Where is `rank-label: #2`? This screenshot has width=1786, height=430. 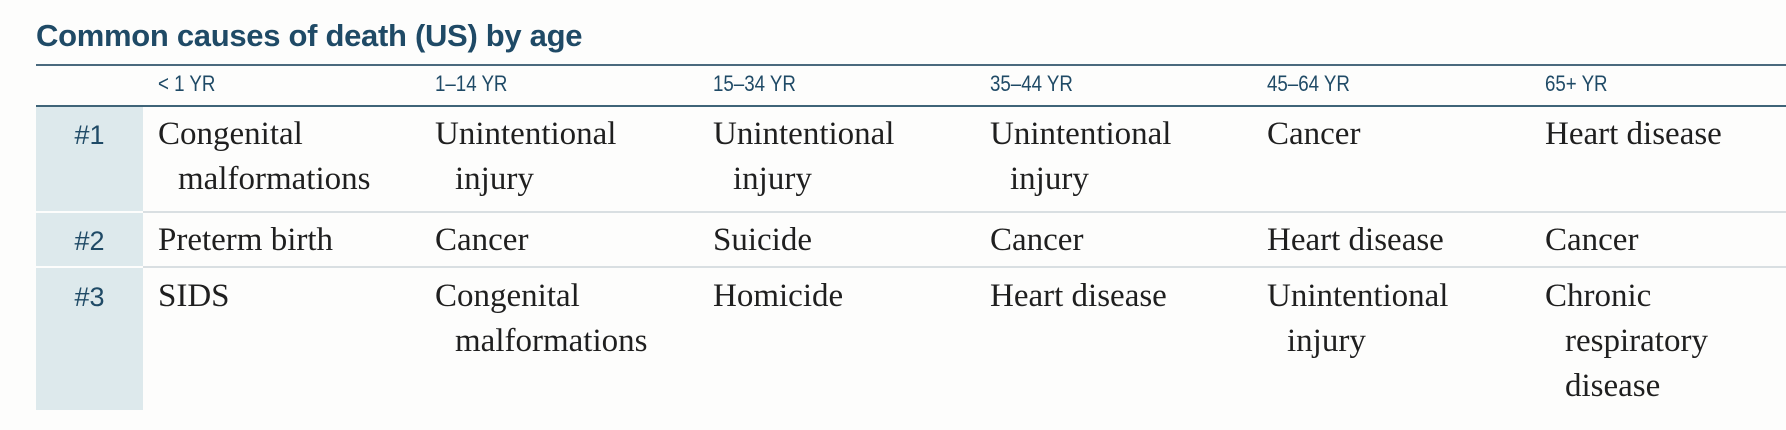
rank-label: #2 is located at coordinates (89, 241).